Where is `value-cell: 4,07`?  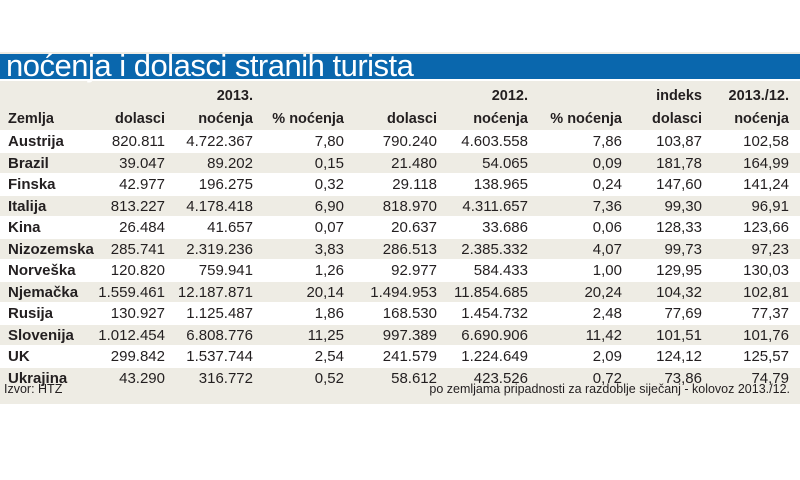 value-cell: 4,07 is located at coordinates (607, 249).